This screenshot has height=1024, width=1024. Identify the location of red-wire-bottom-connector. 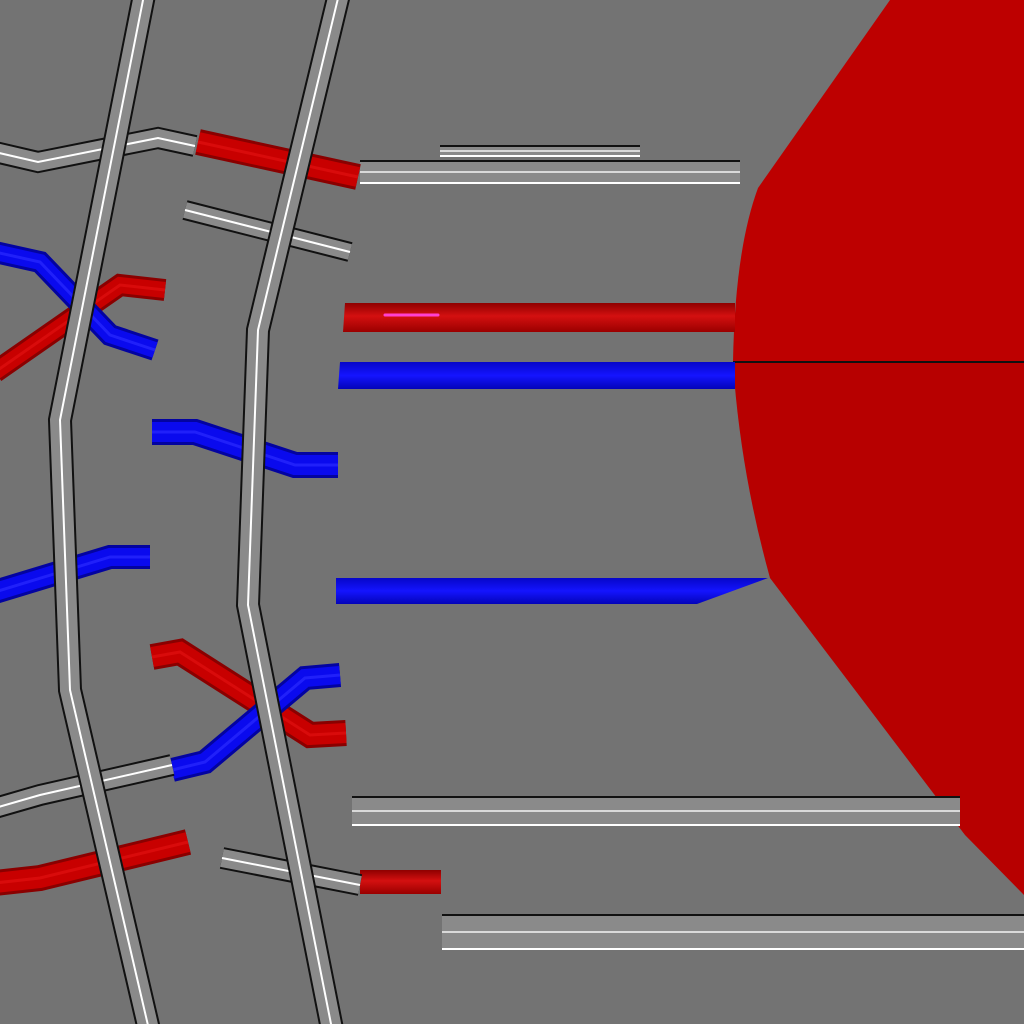
(400, 882).